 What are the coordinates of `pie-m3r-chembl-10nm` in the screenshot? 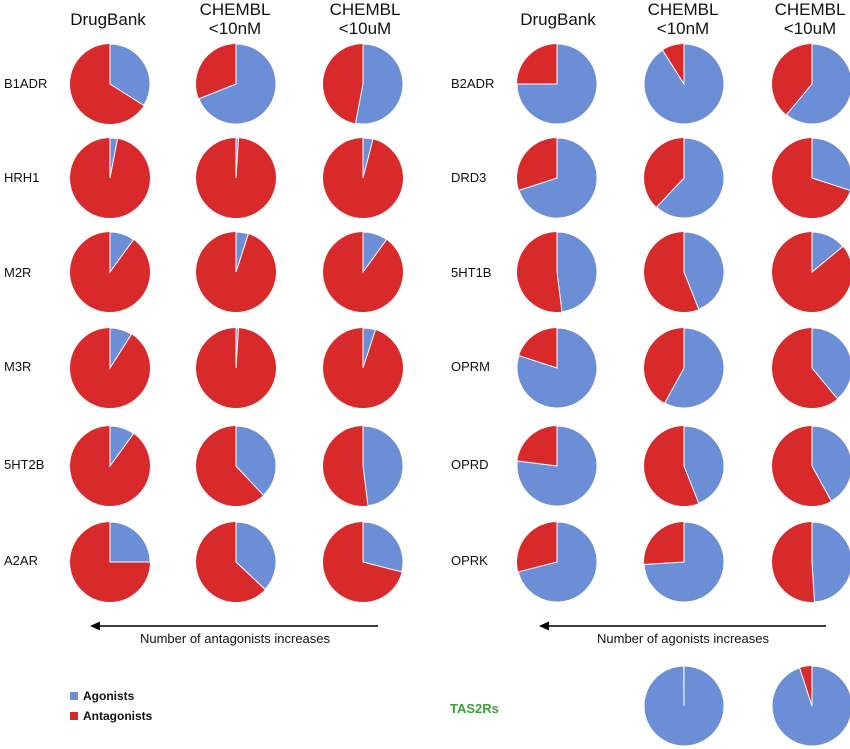 It's located at (236, 367).